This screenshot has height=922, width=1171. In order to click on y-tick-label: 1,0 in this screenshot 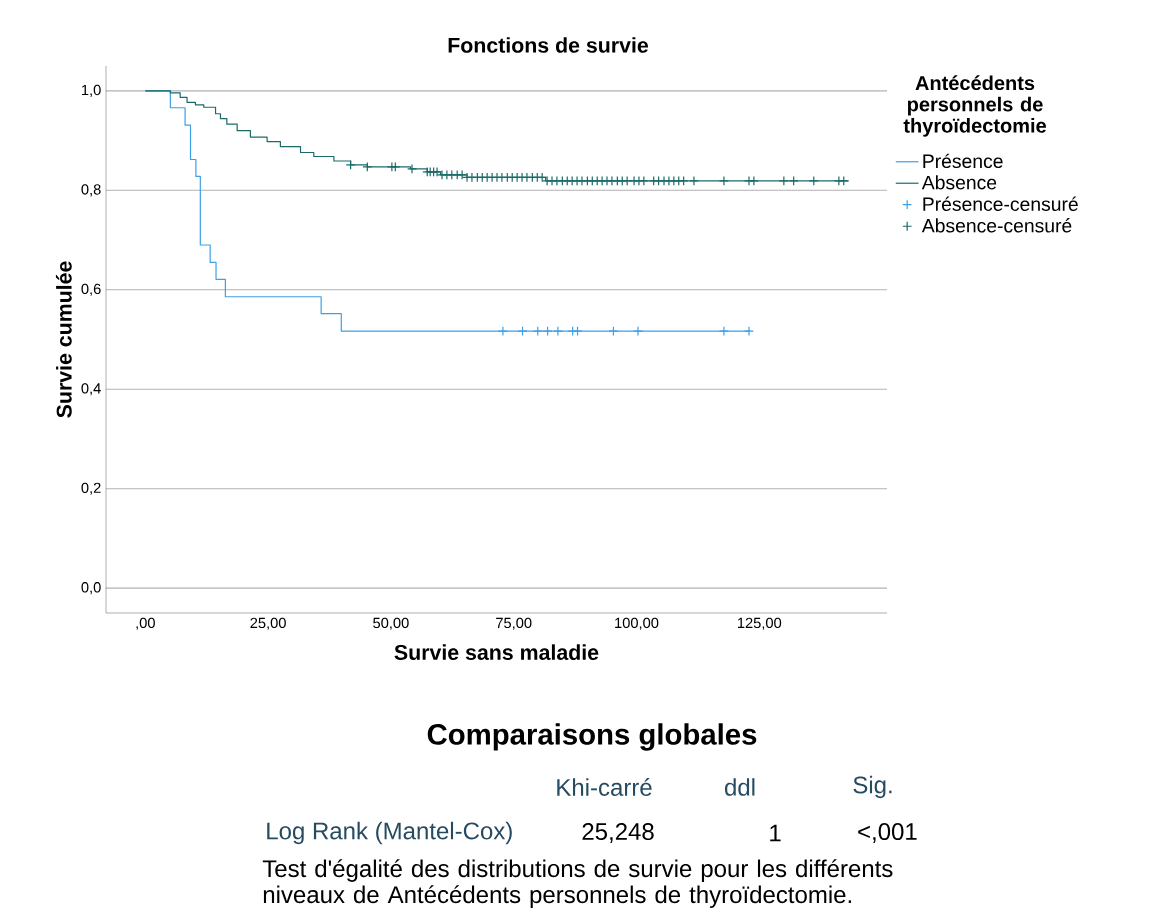, I will do `click(91, 90)`.